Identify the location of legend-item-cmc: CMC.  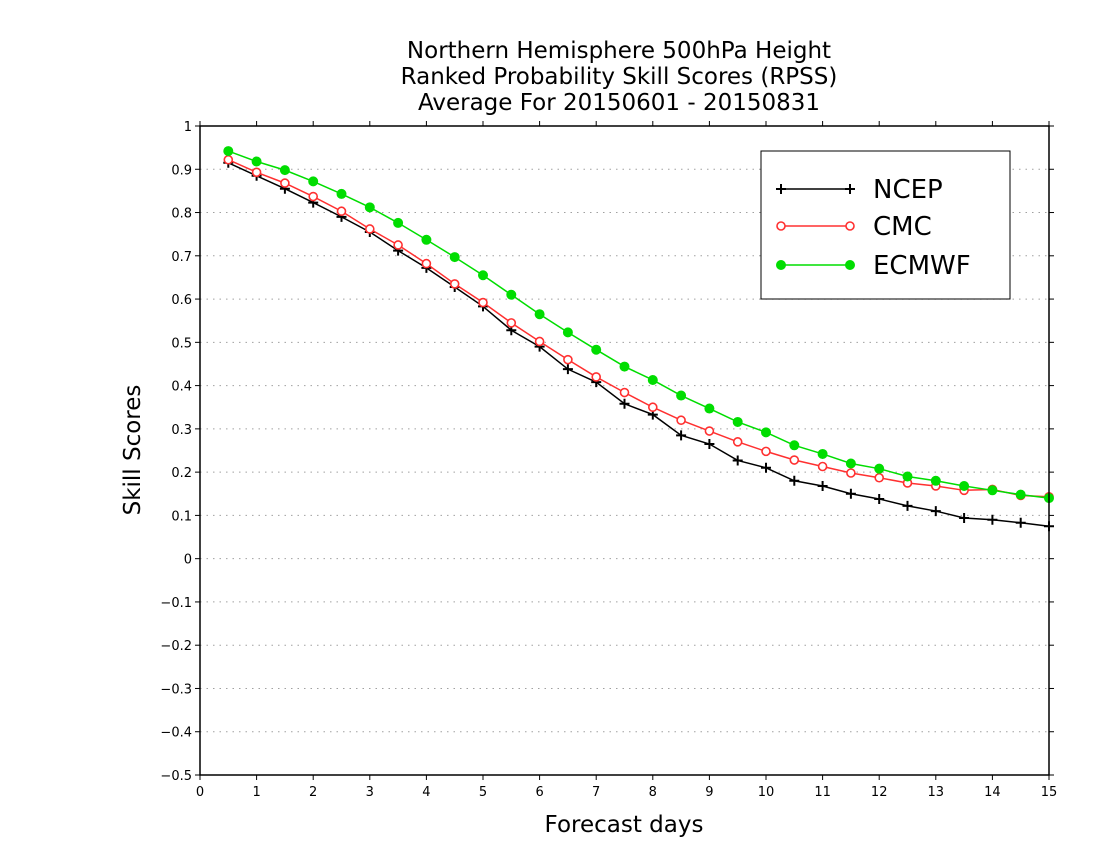
(854, 227).